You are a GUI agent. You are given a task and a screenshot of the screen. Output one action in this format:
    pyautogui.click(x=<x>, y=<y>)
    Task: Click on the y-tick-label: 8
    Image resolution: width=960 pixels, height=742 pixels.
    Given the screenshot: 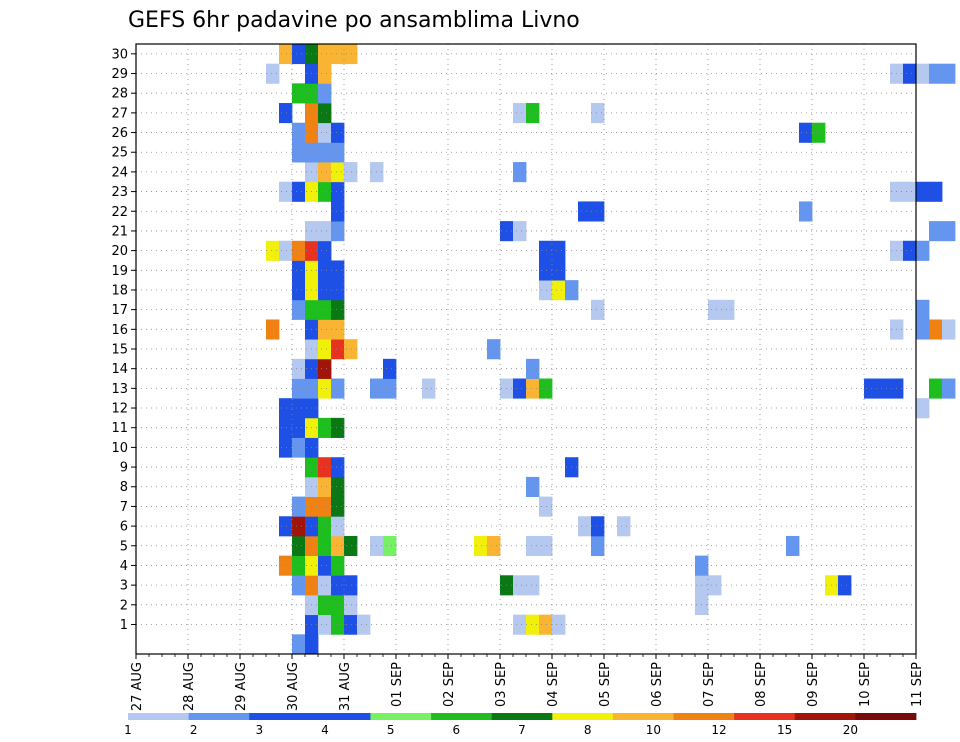 What is the action you would take?
    pyautogui.click(x=124, y=487)
    